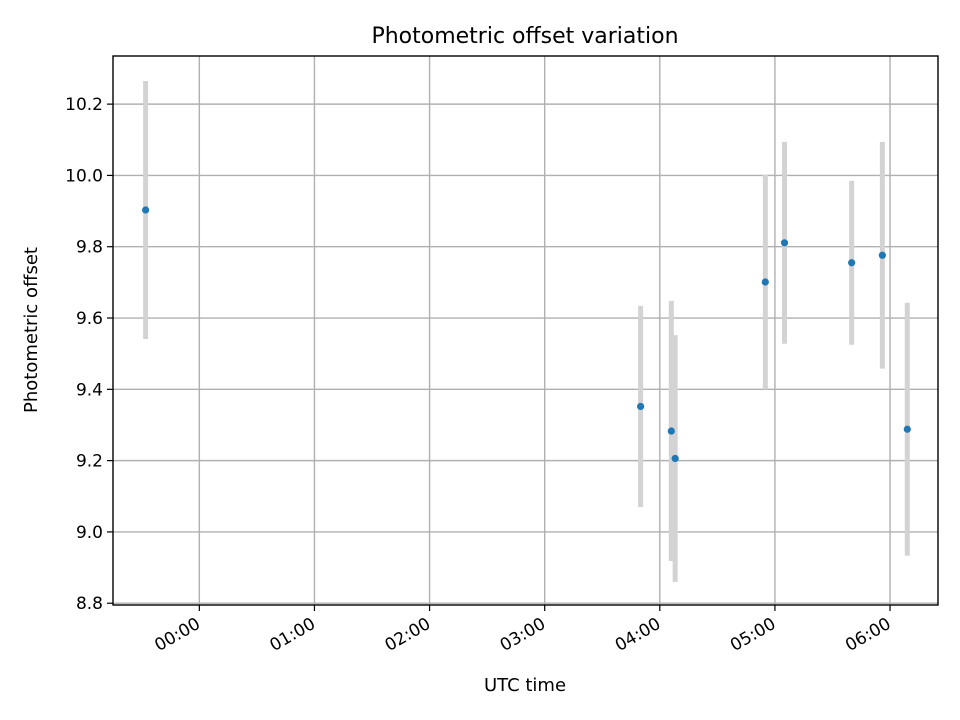 The width and height of the screenshot is (960, 720). What do you see at coordinates (84, 176) in the screenshot?
I see `y-tick-label: 10.0` at bounding box center [84, 176].